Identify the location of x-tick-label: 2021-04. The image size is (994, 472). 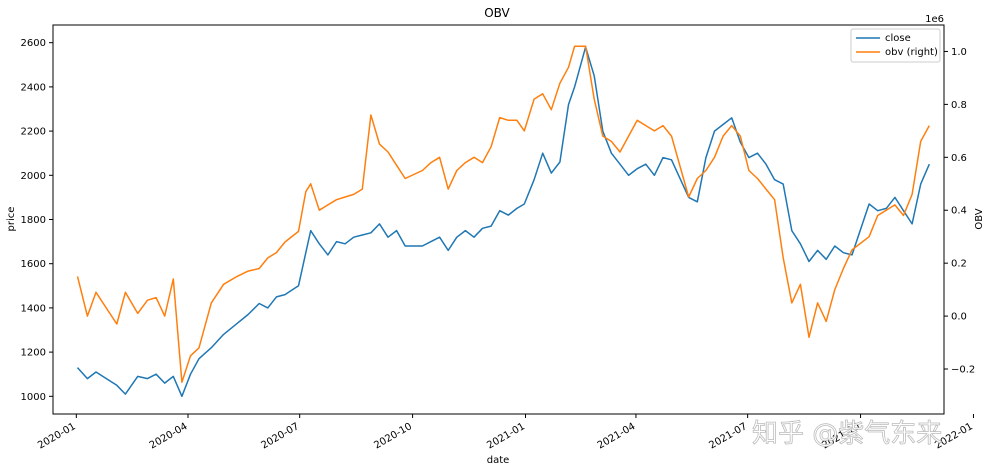
(617, 436).